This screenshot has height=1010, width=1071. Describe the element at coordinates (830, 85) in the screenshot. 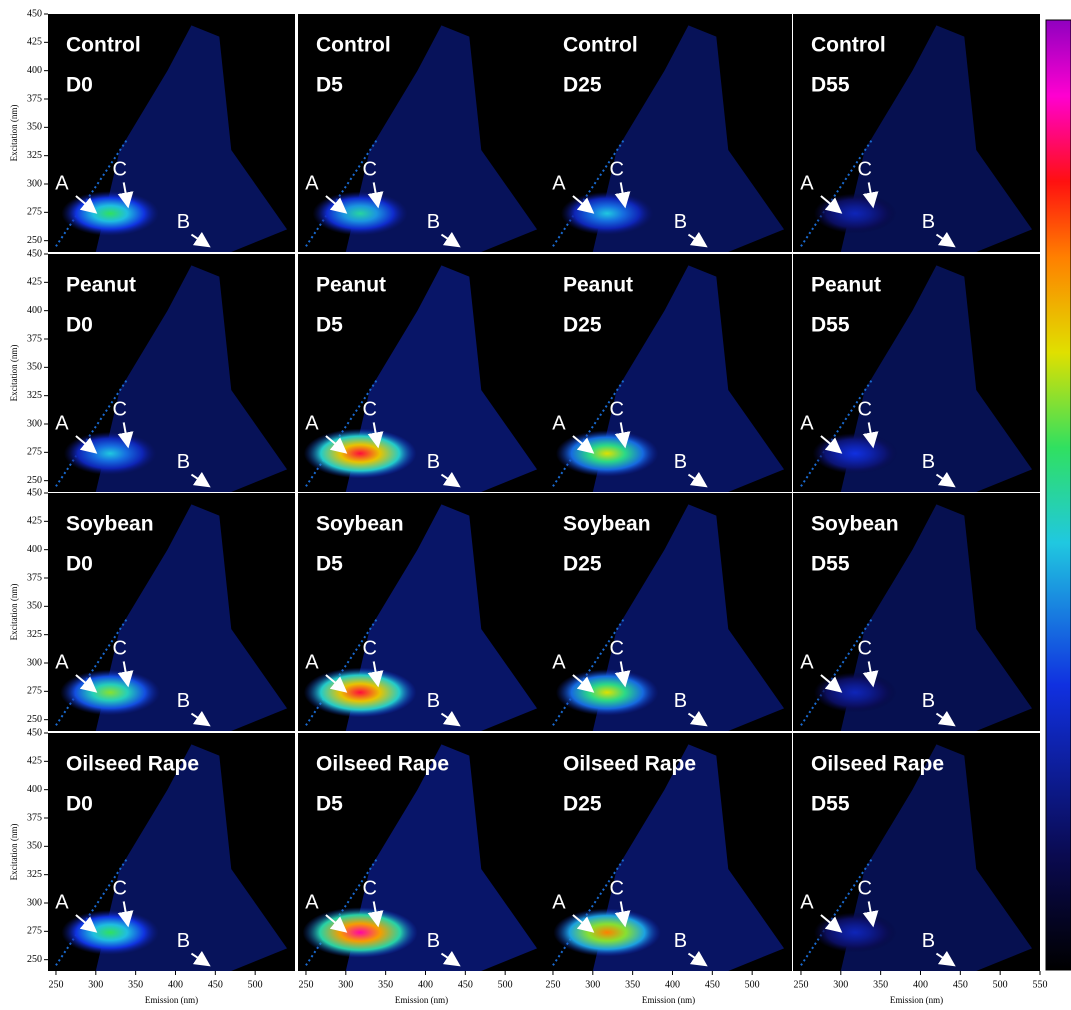

I see `column-label: D55` at that location.